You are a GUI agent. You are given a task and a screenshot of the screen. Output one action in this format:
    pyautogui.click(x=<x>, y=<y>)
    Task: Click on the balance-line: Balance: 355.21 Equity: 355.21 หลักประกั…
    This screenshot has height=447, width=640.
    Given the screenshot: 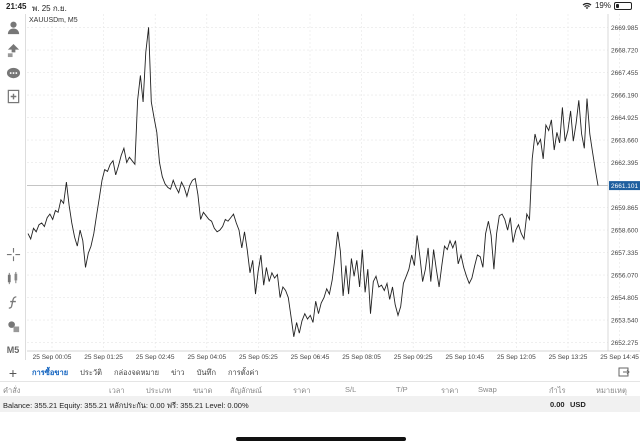 What is the action you would take?
    pyautogui.click(x=126, y=405)
    